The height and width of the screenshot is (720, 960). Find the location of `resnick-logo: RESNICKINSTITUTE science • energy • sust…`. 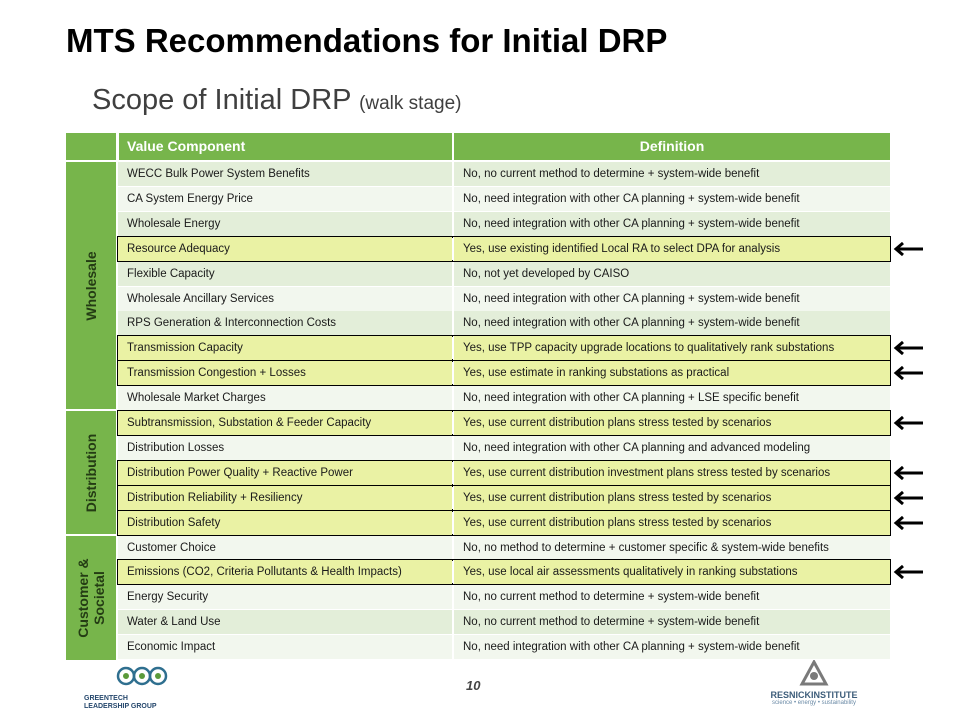

resnick-logo: RESNICKINSTITUTE science • energy • sust… is located at coordinates (814, 687).